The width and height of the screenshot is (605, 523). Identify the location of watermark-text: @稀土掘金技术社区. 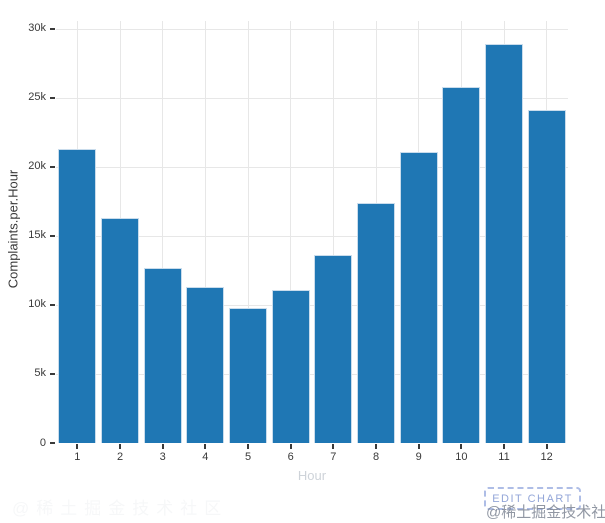
(545, 512).